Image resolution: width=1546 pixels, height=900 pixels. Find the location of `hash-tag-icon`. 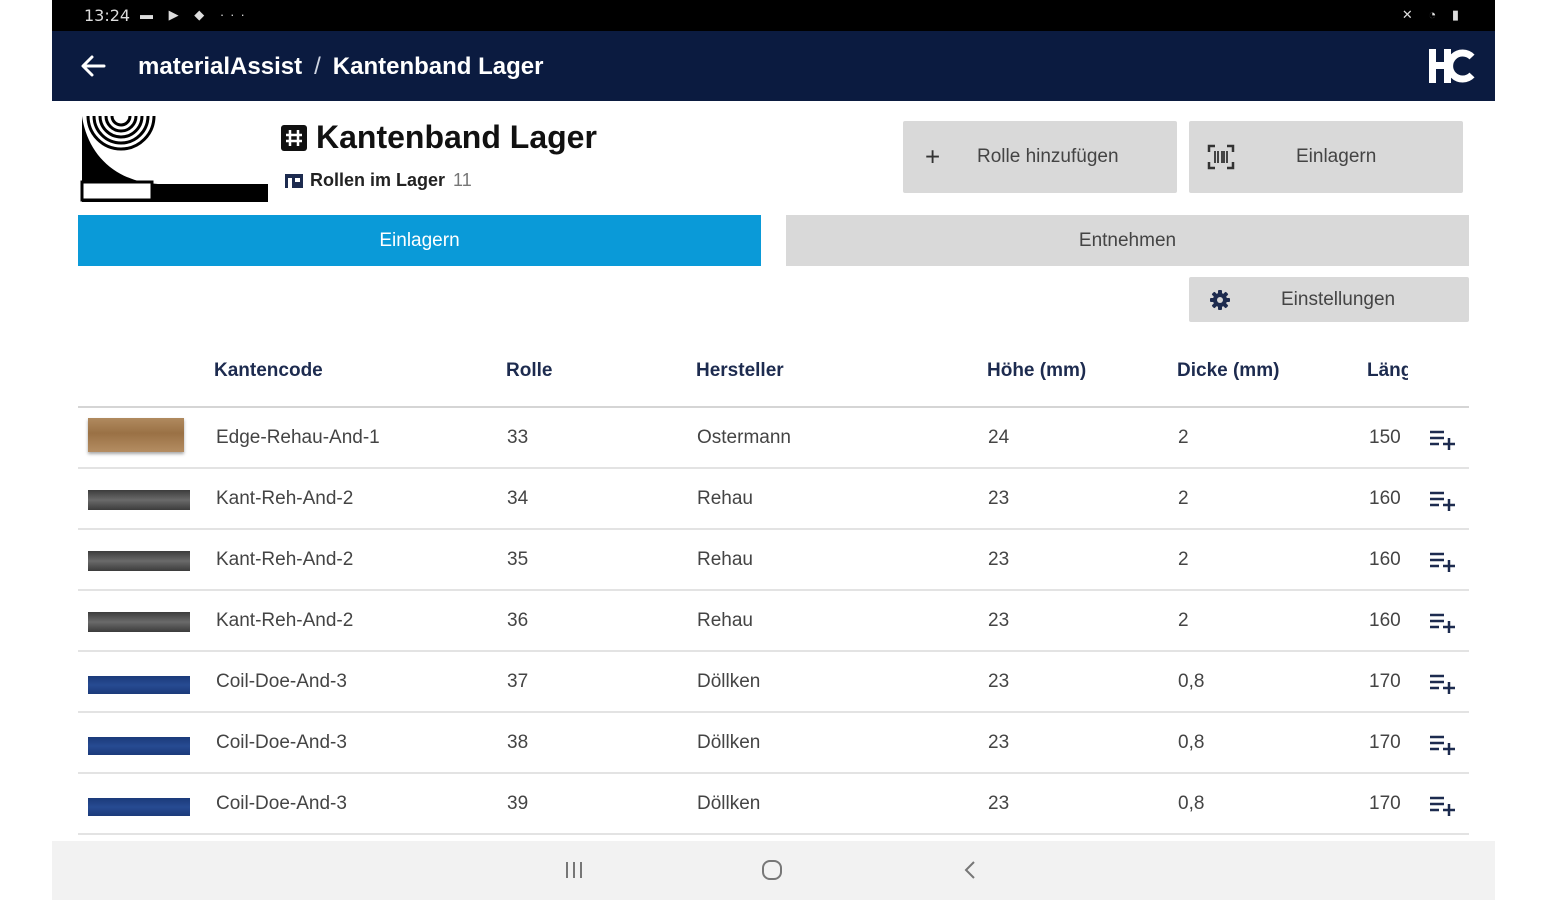

hash-tag-icon is located at coordinates (294, 137).